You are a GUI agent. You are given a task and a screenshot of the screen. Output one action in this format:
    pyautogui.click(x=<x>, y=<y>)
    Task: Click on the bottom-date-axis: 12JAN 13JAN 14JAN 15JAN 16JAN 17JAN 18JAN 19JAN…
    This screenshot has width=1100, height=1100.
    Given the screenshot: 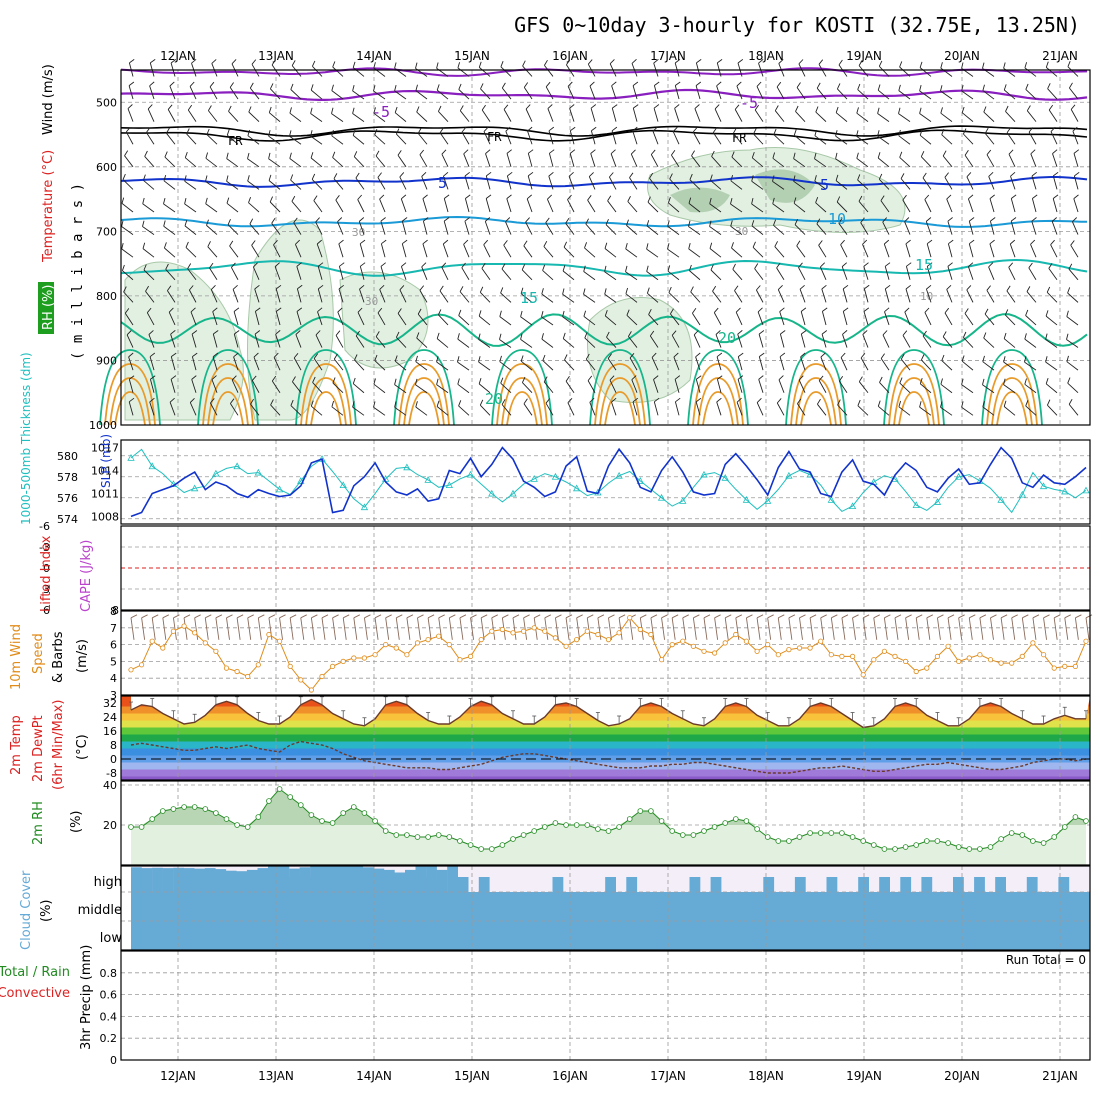 What is the action you would take?
    pyautogui.click(x=619, y=1076)
    